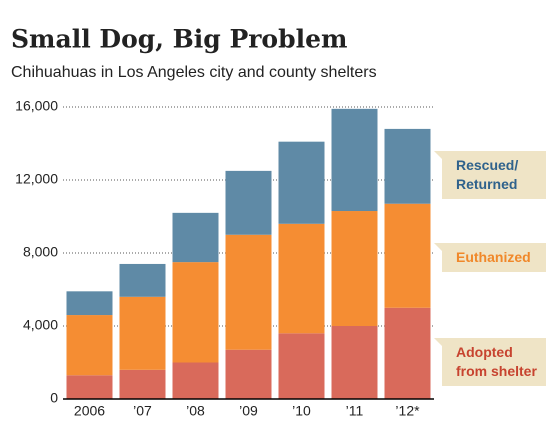 The image size is (555, 435). Describe the element at coordinates (301, 411) in the screenshot. I see `x-tick-label: ’10` at that location.